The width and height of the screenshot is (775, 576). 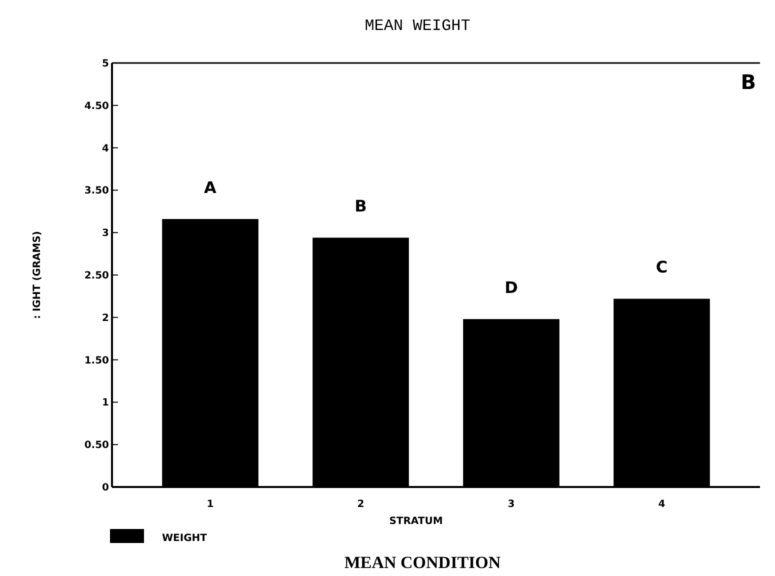 I want to click on y-tick-label: 4.50, so click(x=97, y=106).